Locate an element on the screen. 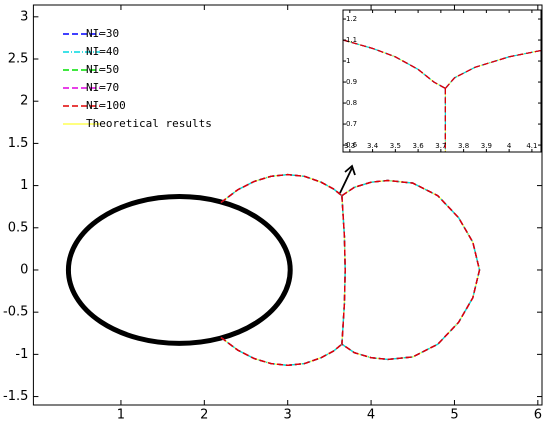  legend-label: NI=30 is located at coordinates (102, 33).